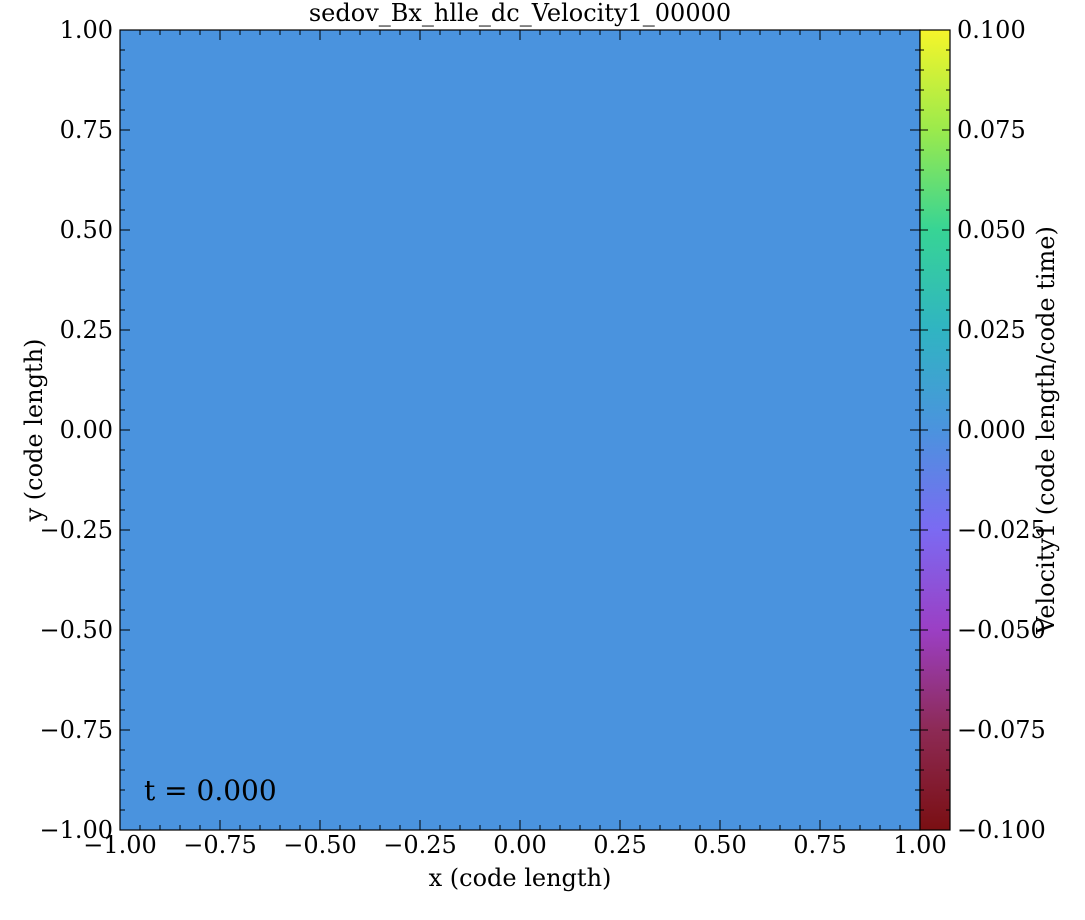  I want to click on y-tick-labels: −1.00 −0.75 −0.50 −0.25 0.00 0.25 0.50 0.75 1.00, so click(76, 430).